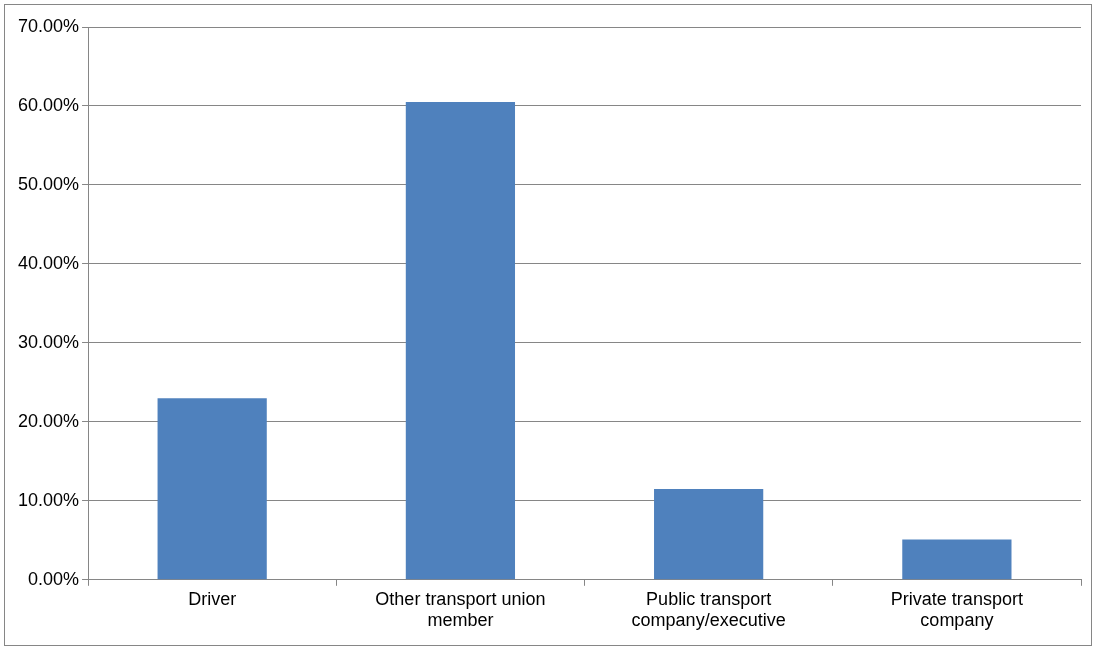  What do you see at coordinates (212, 598) in the screenshot?
I see `x-tick-label: Driver` at bounding box center [212, 598].